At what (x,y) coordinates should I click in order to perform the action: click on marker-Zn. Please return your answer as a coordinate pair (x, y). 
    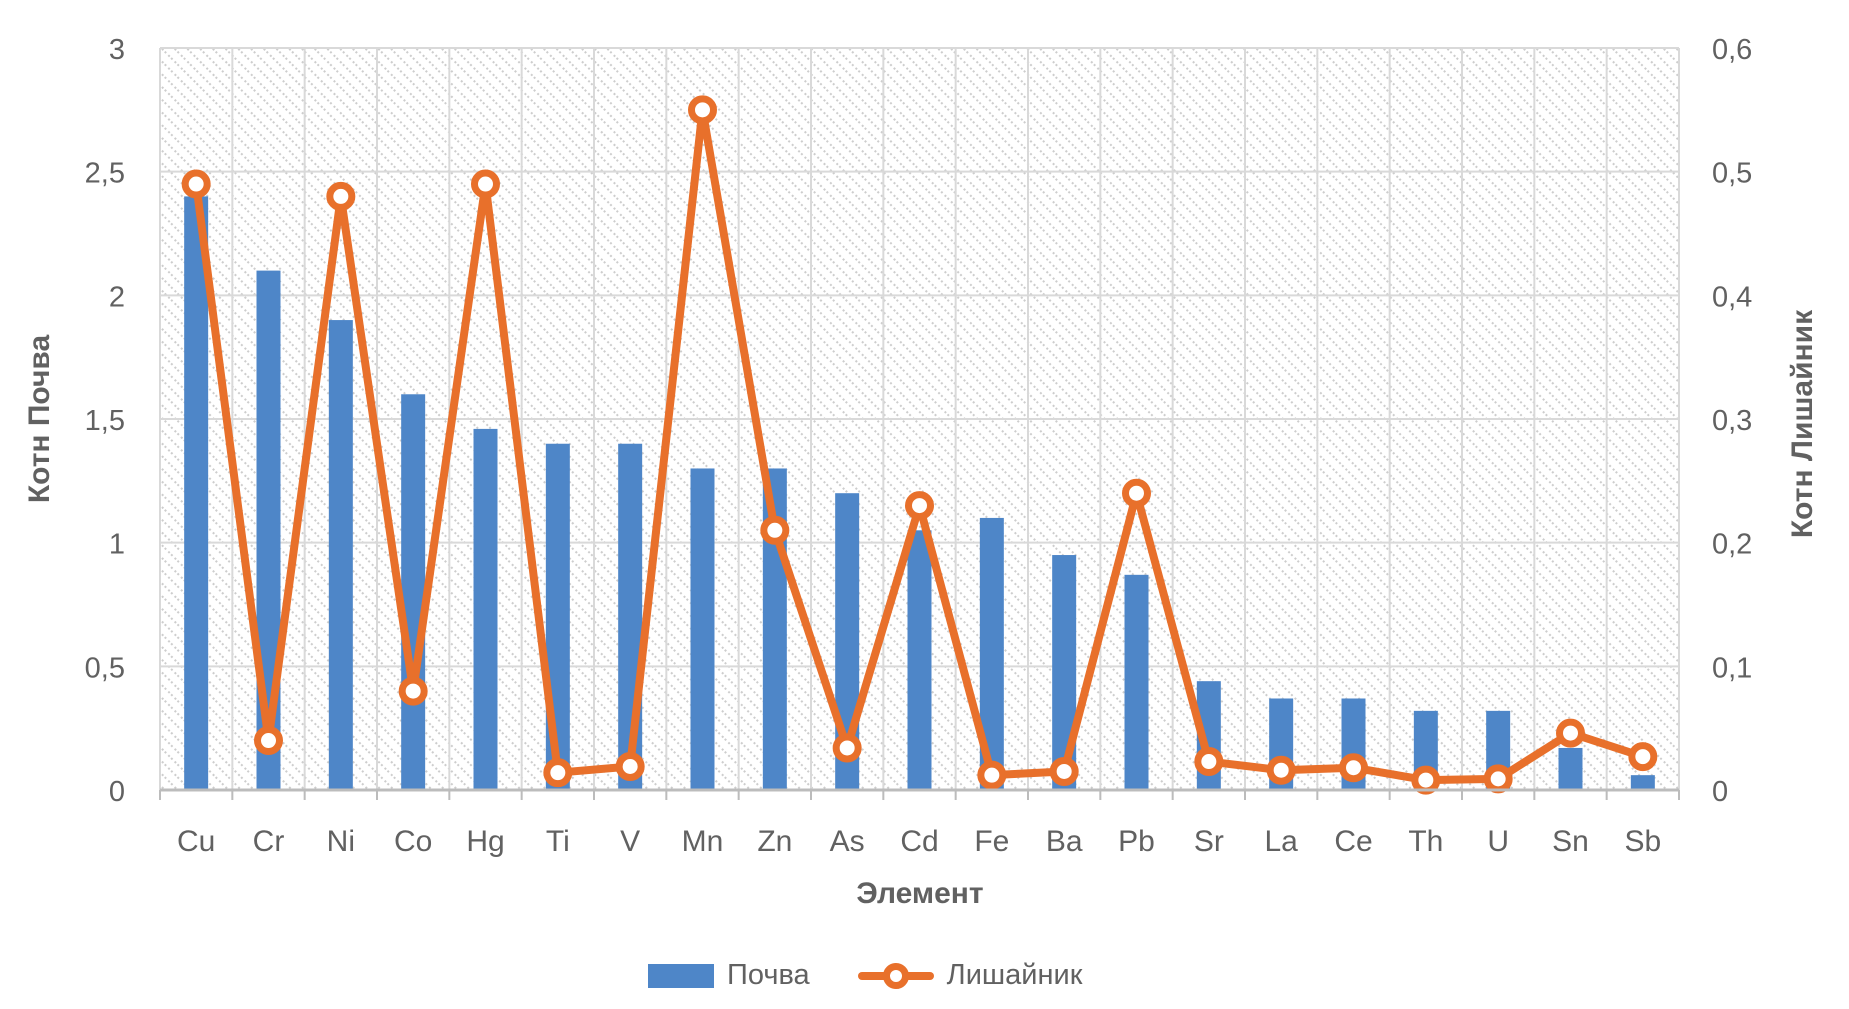
    Looking at the image, I should click on (775, 530).